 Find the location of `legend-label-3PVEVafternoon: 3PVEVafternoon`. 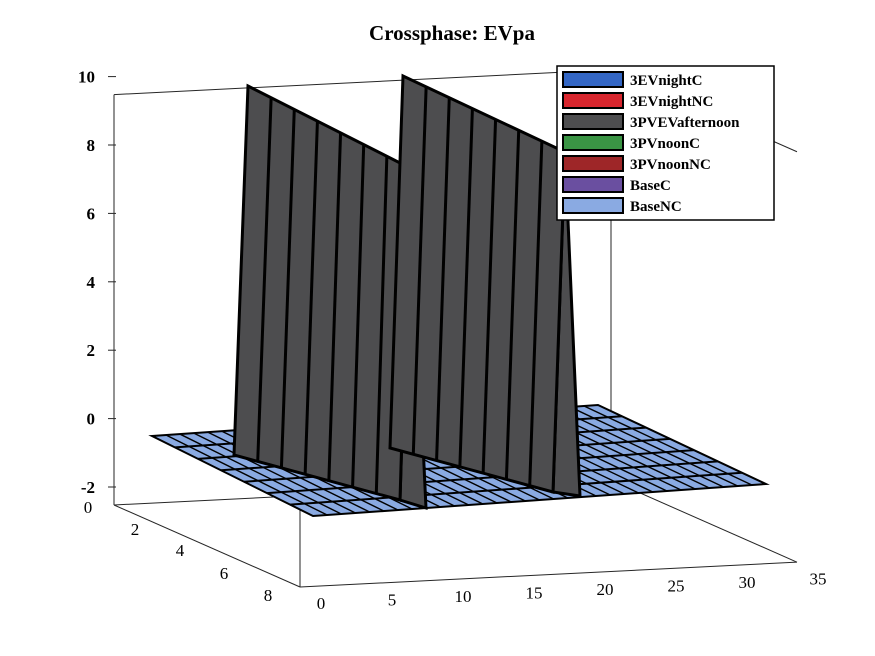

legend-label-3PVEVafternoon: 3PVEVafternoon is located at coordinates (685, 123).